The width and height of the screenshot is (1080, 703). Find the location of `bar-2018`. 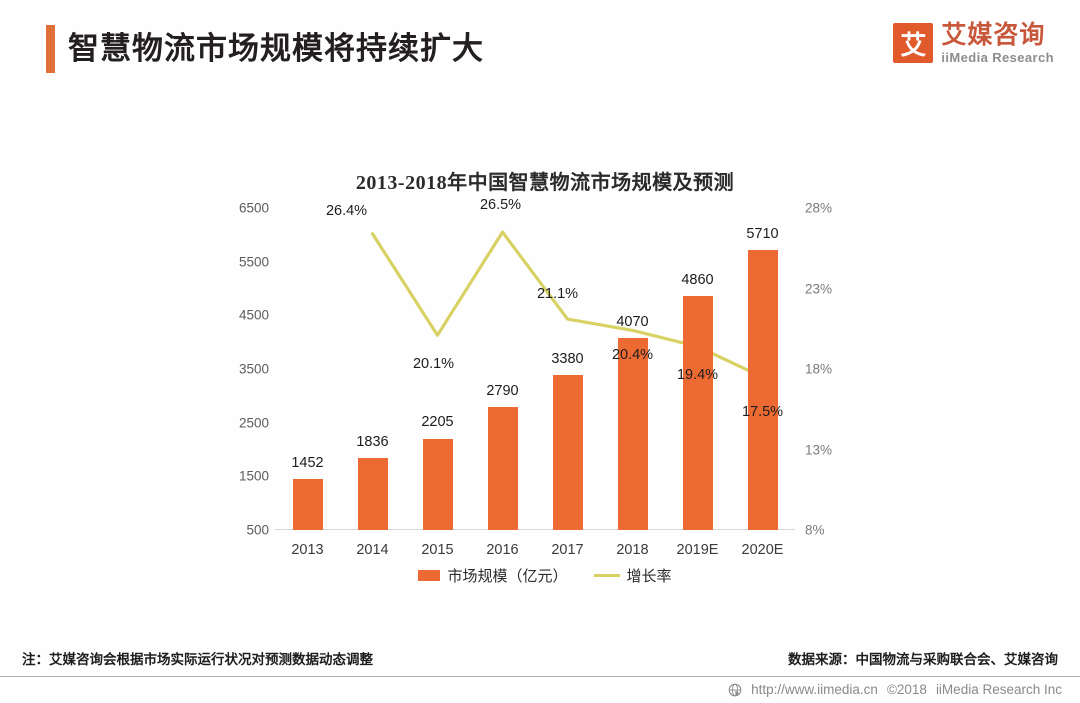

bar-2018 is located at coordinates (632, 434).